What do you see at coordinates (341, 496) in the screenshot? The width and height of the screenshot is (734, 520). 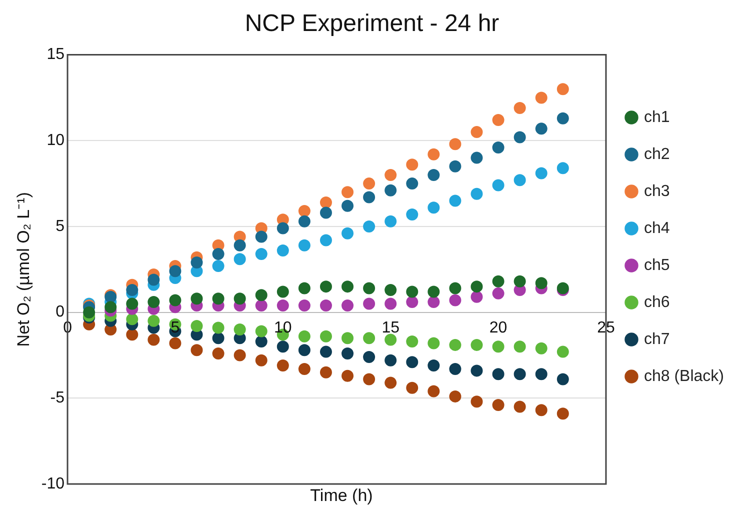 I see `x-axis-title: Time (h)` at bounding box center [341, 496].